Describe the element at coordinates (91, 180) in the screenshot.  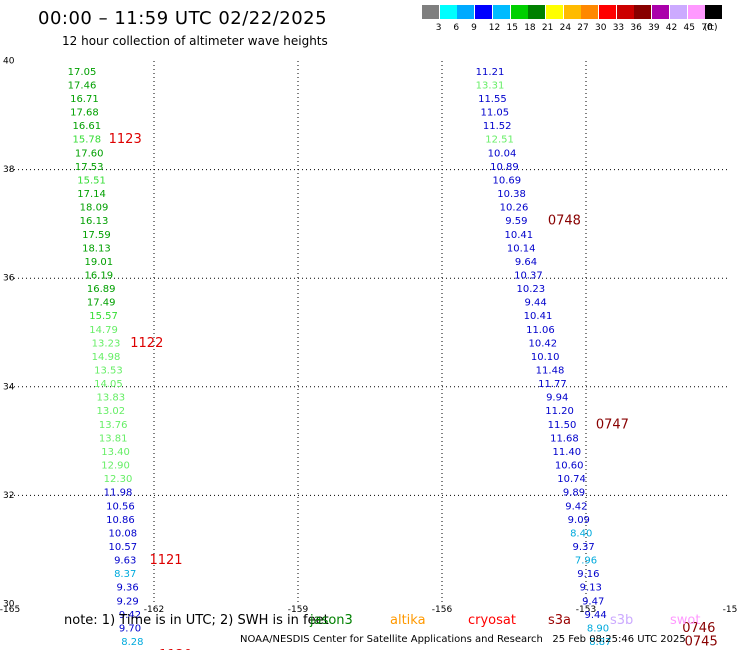
I see `wave-height-value: 15.51` at that location.